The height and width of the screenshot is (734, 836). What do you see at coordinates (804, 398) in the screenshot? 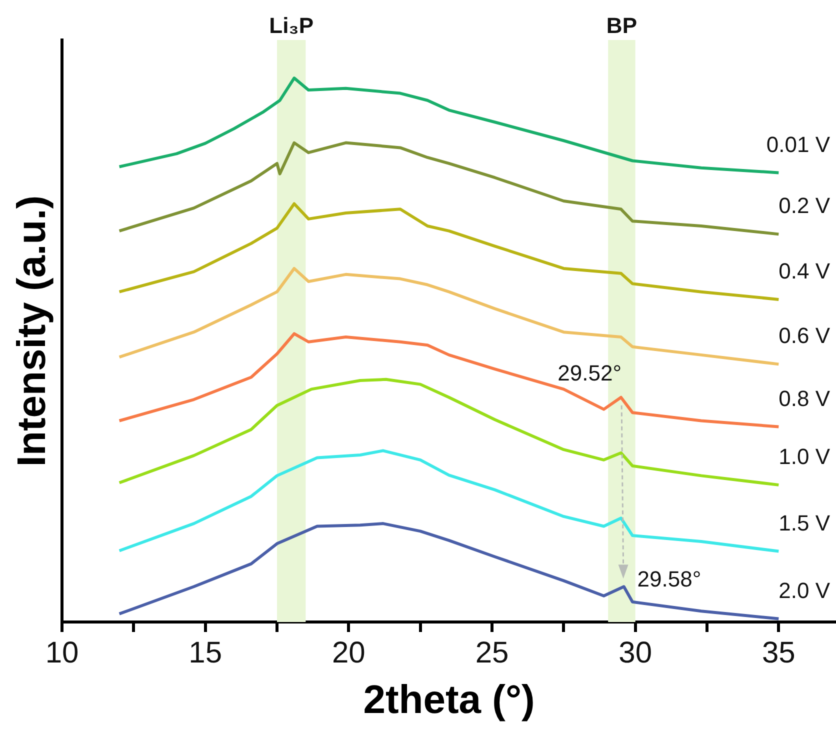
I see `series-label: 0.8 V` at bounding box center [804, 398].